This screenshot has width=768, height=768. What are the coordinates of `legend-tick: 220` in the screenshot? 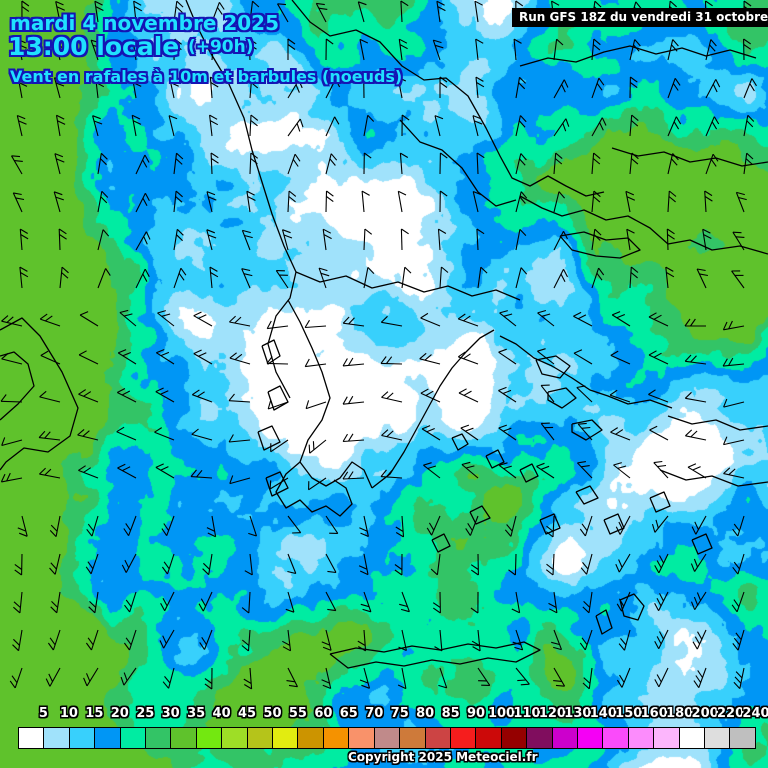 It's located at (730, 713).